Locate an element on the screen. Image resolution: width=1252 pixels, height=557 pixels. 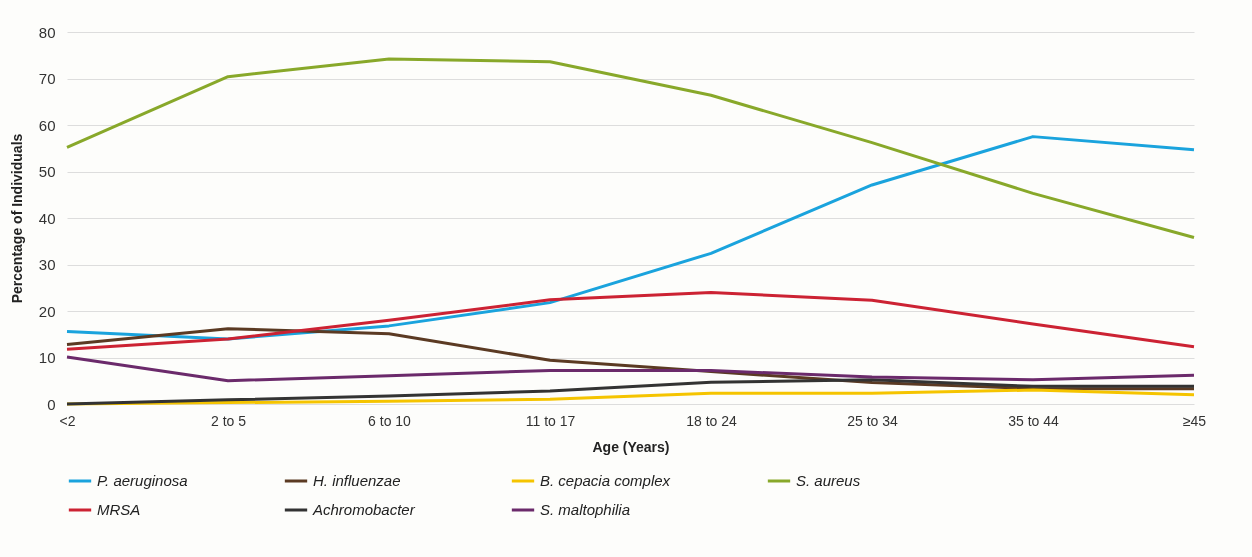
x-axis-title: Age (Years) is located at coordinates (631, 446).